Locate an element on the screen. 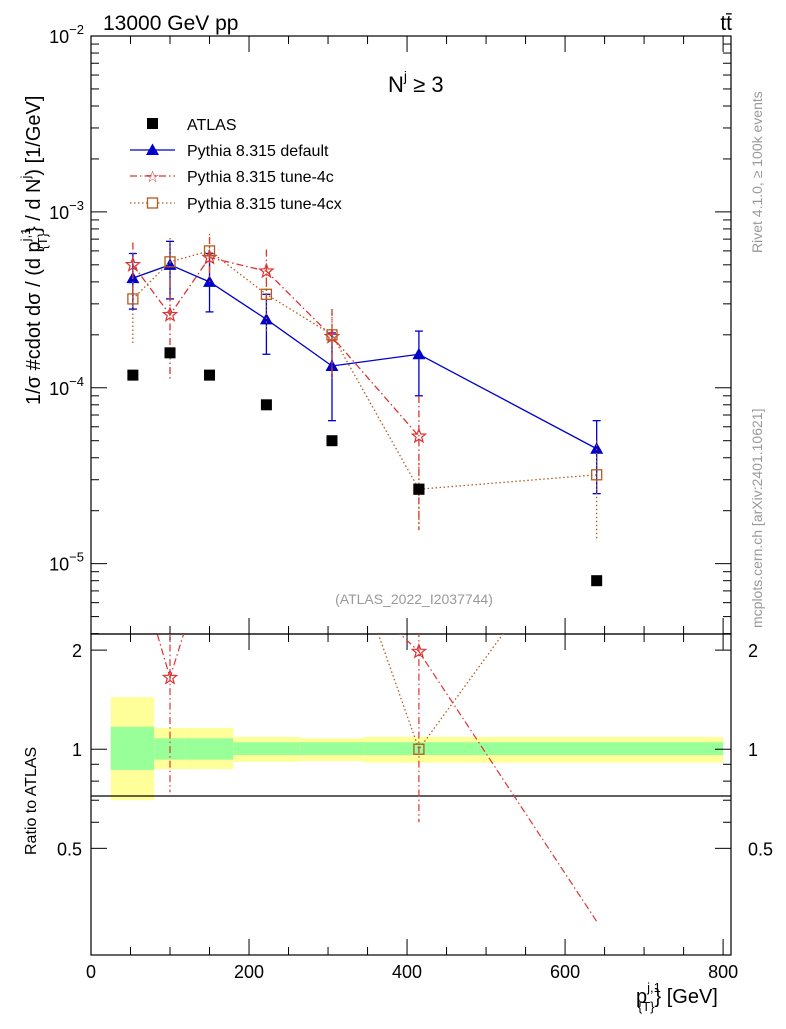  legend-label-default: Pythia 8.315 default is located at coordinates (258, 151).